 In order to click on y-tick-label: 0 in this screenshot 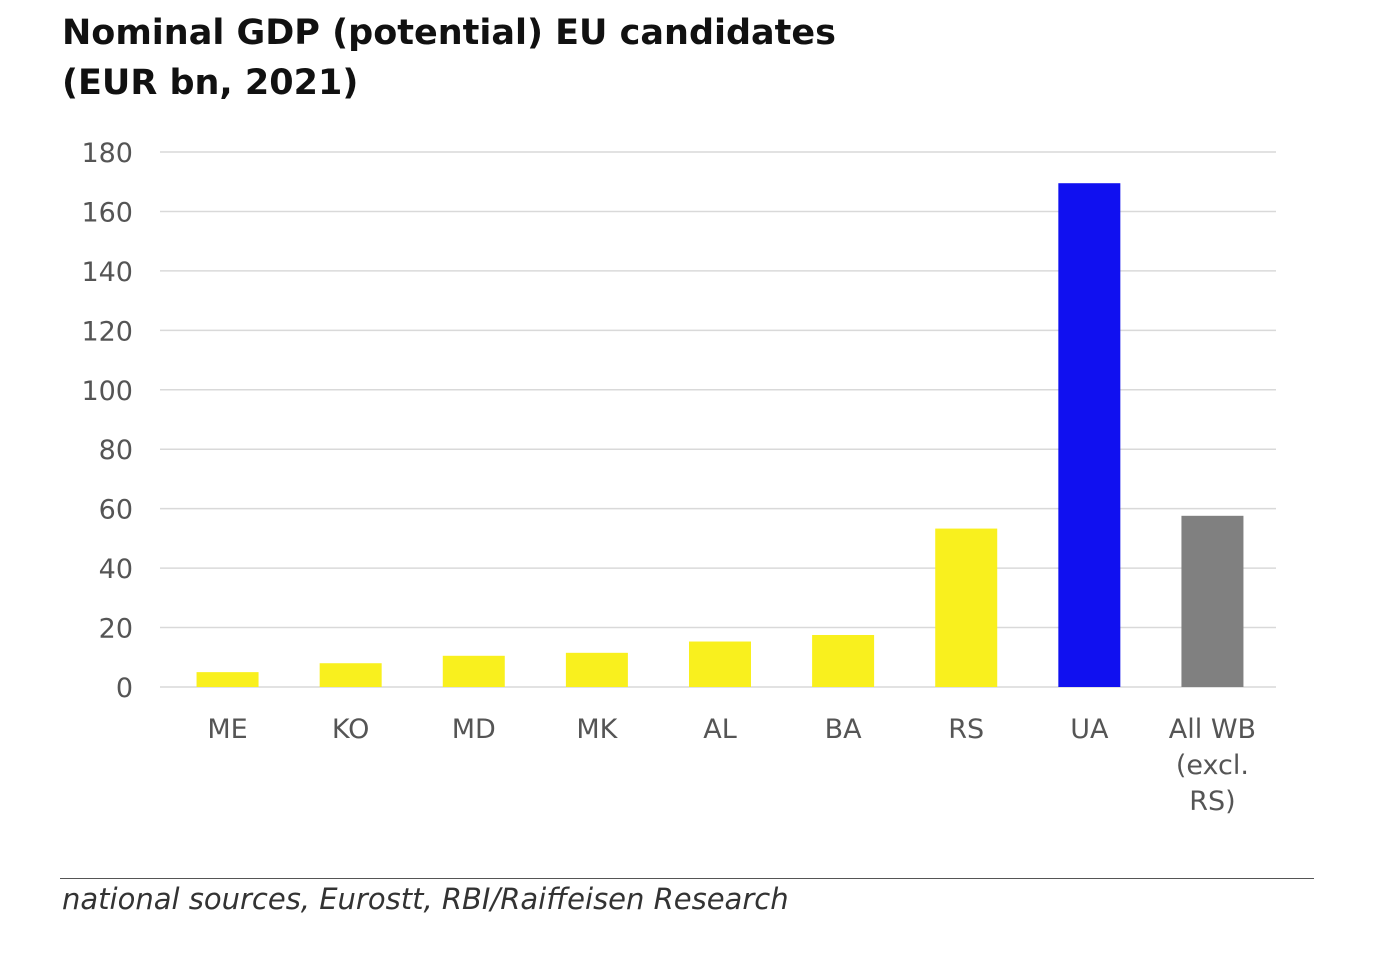, I will do `click(124, 688)`.